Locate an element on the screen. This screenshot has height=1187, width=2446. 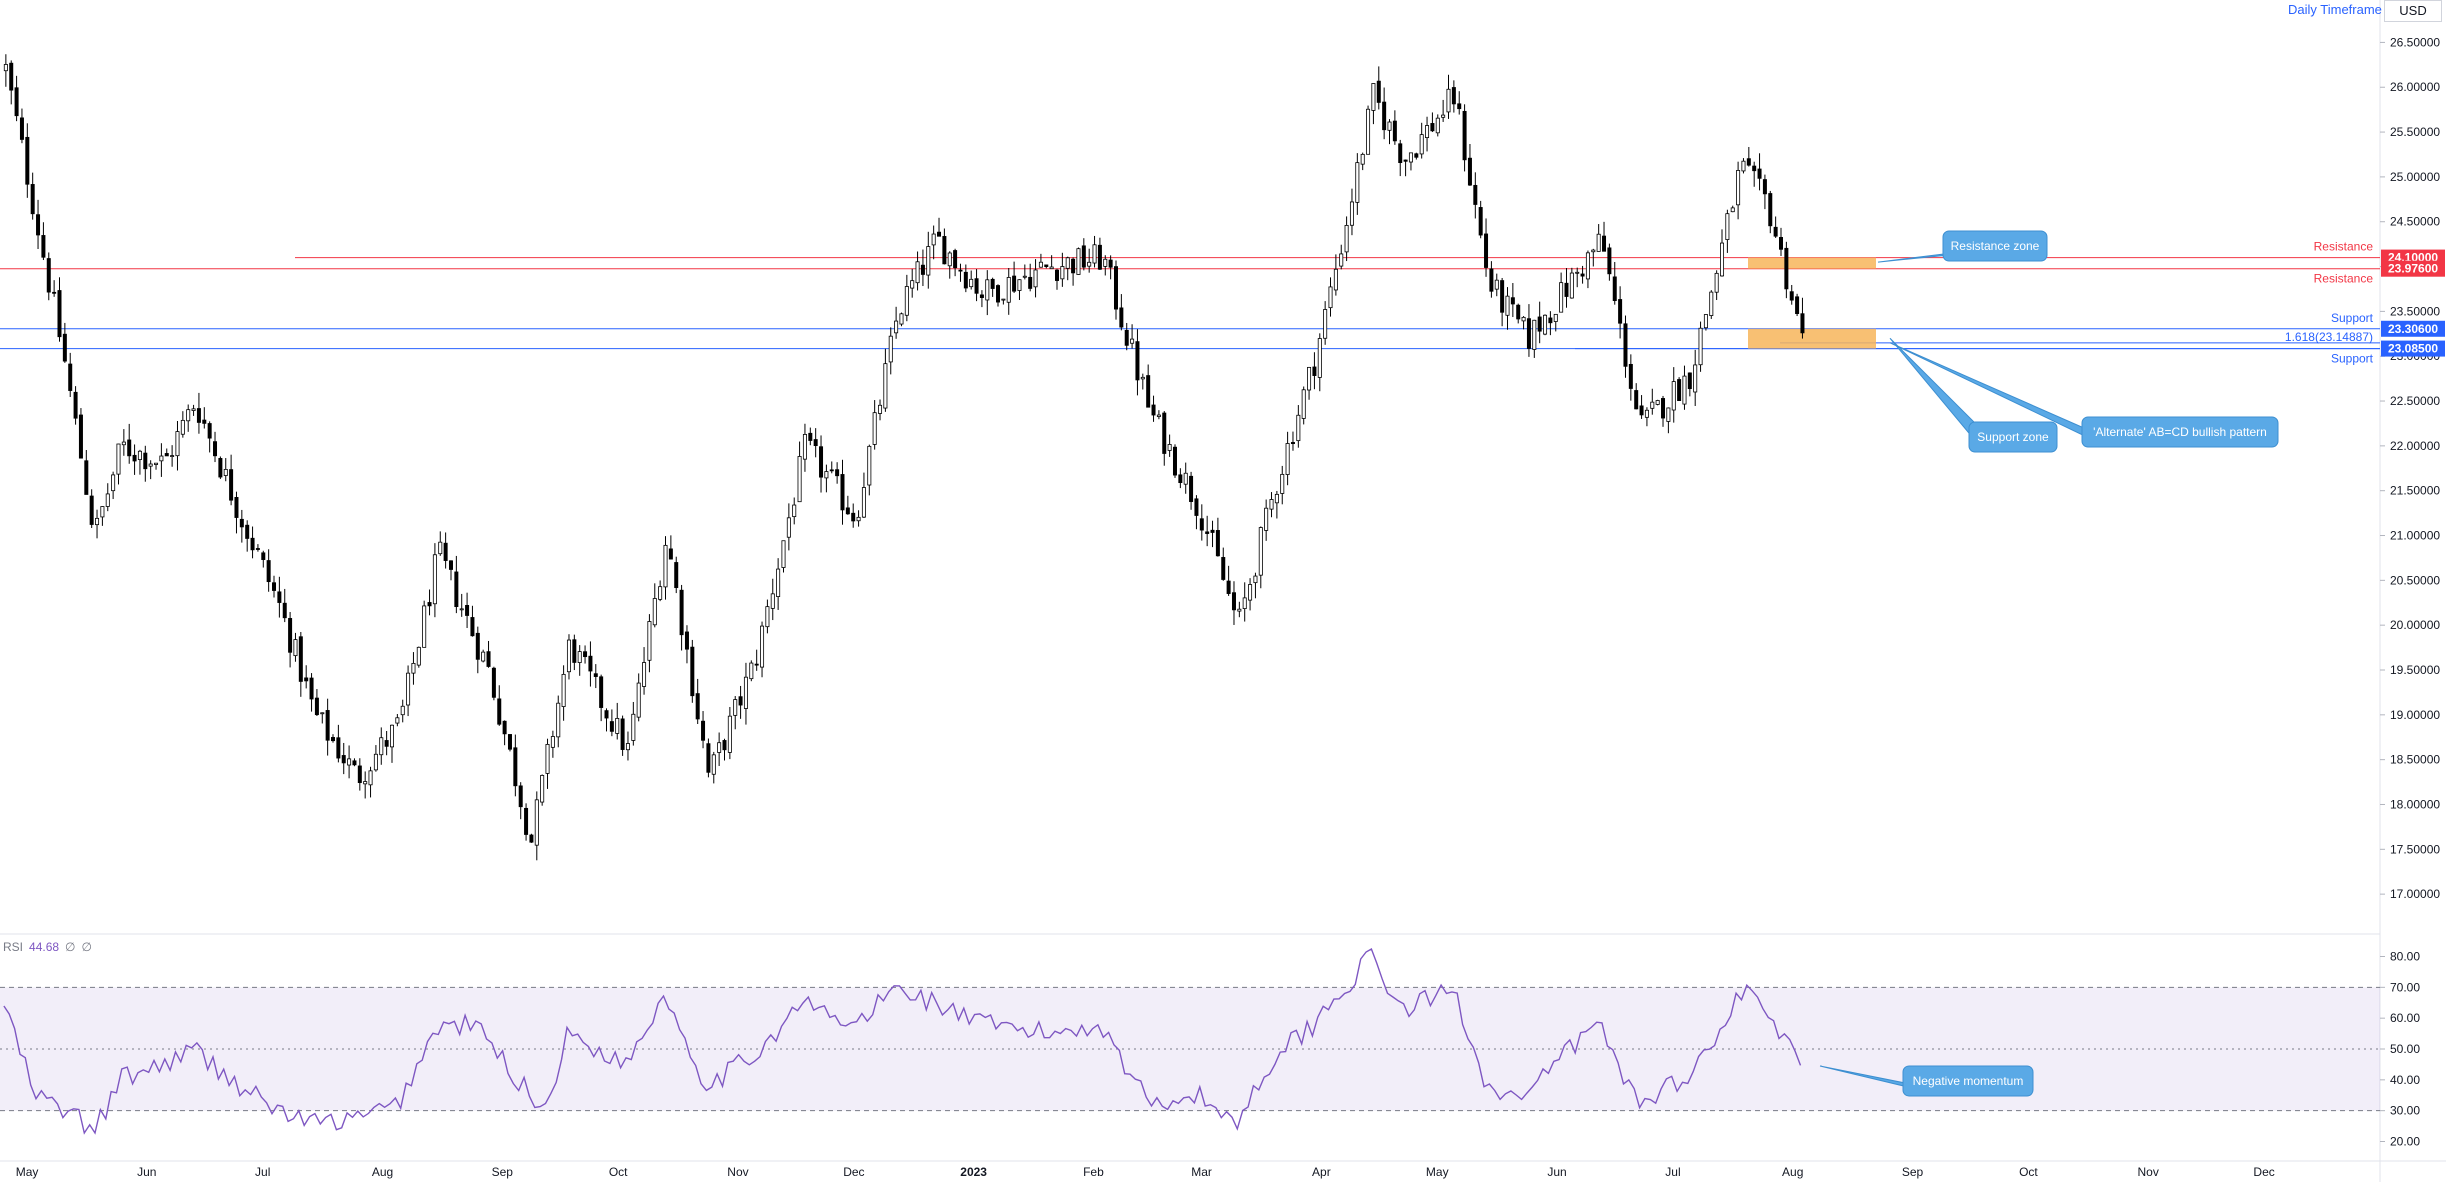
callout-text: 'Alternate' AB=CD bullish pattern is located at coordinates (2180, 432).